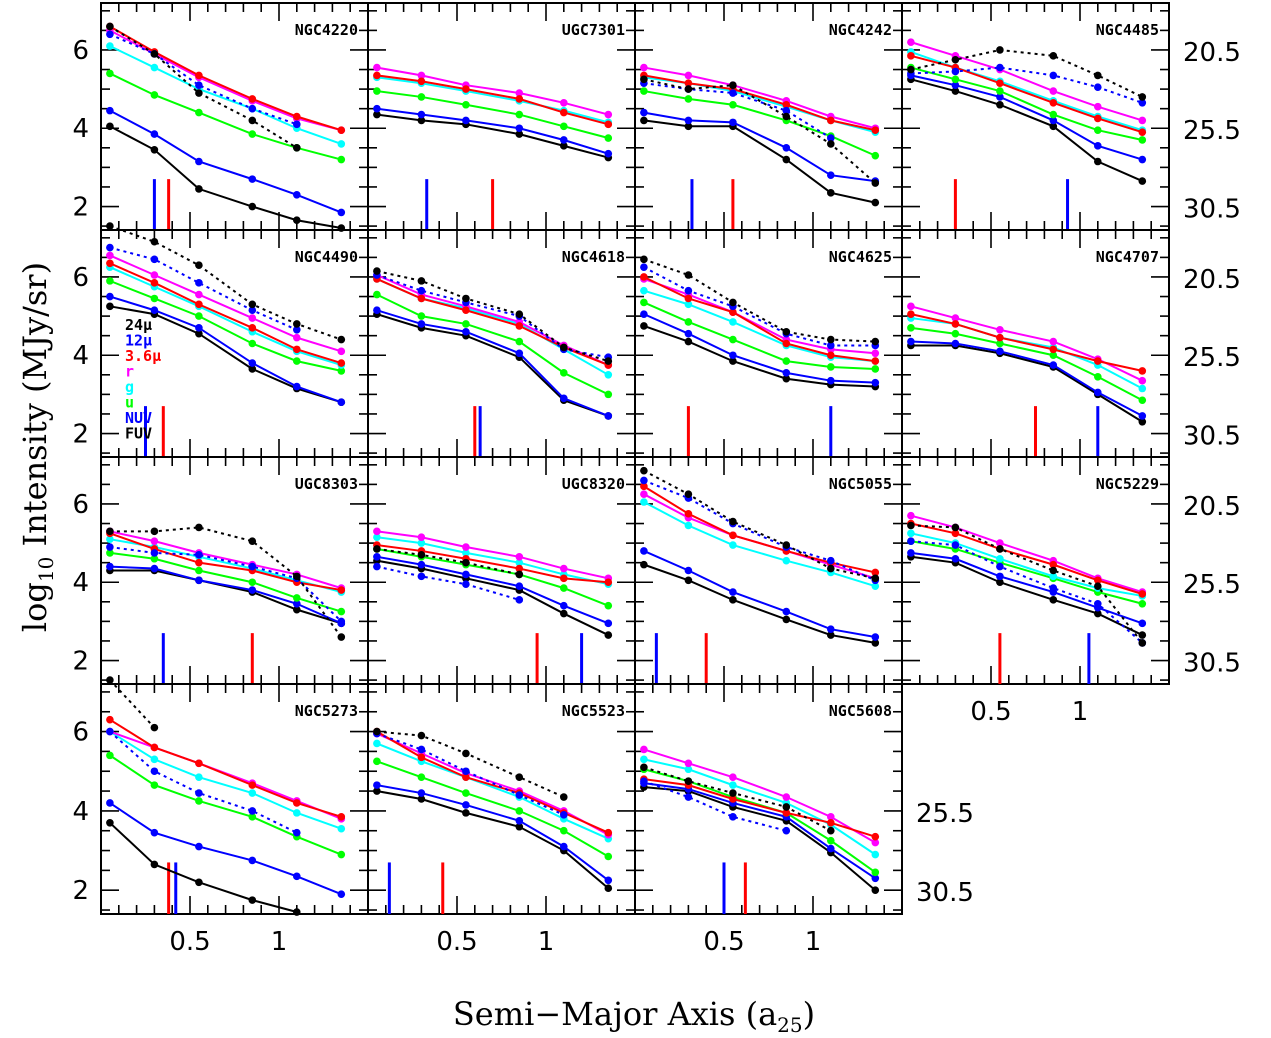  What do you see at coordinates (80, 208) in the screenshot?
I see `y-tick-label: 2` at bounding box center [80, 208].